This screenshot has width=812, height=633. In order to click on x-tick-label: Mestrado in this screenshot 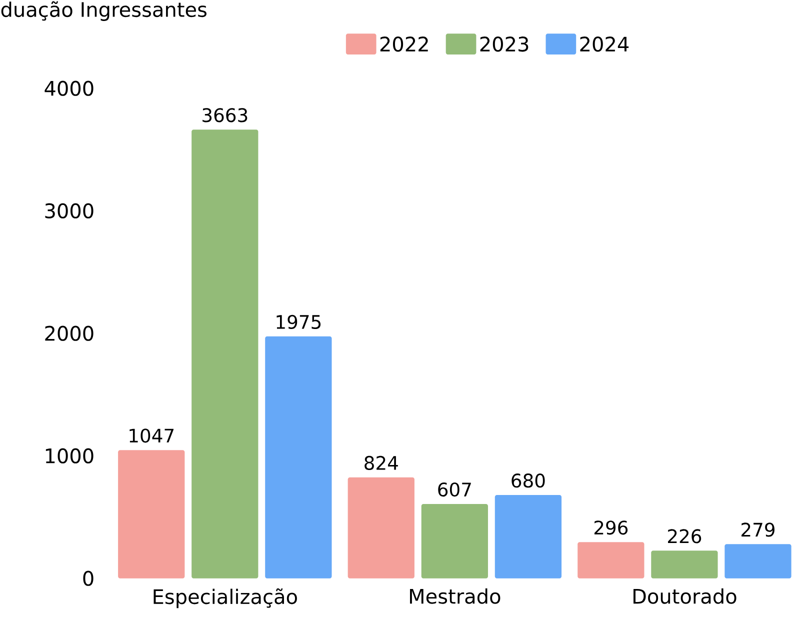, I will do `click(455, 596)`.